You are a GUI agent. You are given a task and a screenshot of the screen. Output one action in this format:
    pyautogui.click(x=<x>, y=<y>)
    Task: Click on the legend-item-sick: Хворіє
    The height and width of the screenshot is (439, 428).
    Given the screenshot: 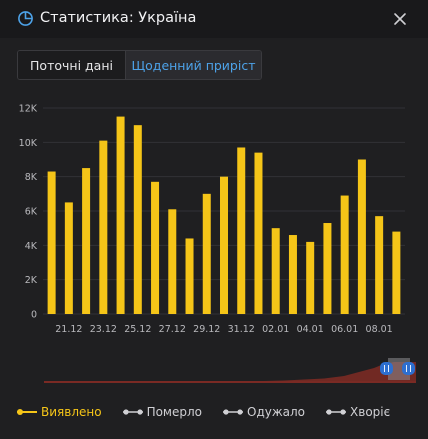 What is the action you would take?
    pyautogui.click(x=357, y=412)
    